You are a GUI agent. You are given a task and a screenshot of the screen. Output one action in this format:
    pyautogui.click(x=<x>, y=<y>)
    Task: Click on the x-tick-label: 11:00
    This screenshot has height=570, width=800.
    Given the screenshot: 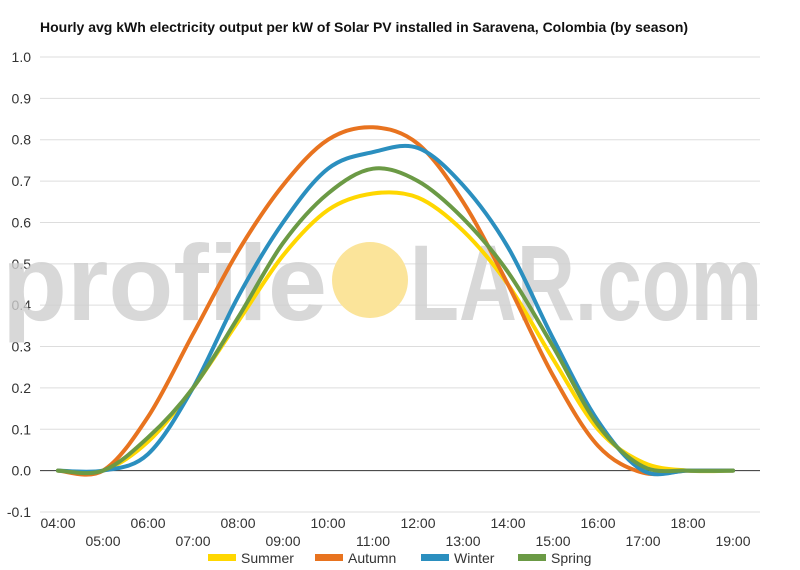 What is the action you would take?
    pyautogui.click(x=373, y=541)
    